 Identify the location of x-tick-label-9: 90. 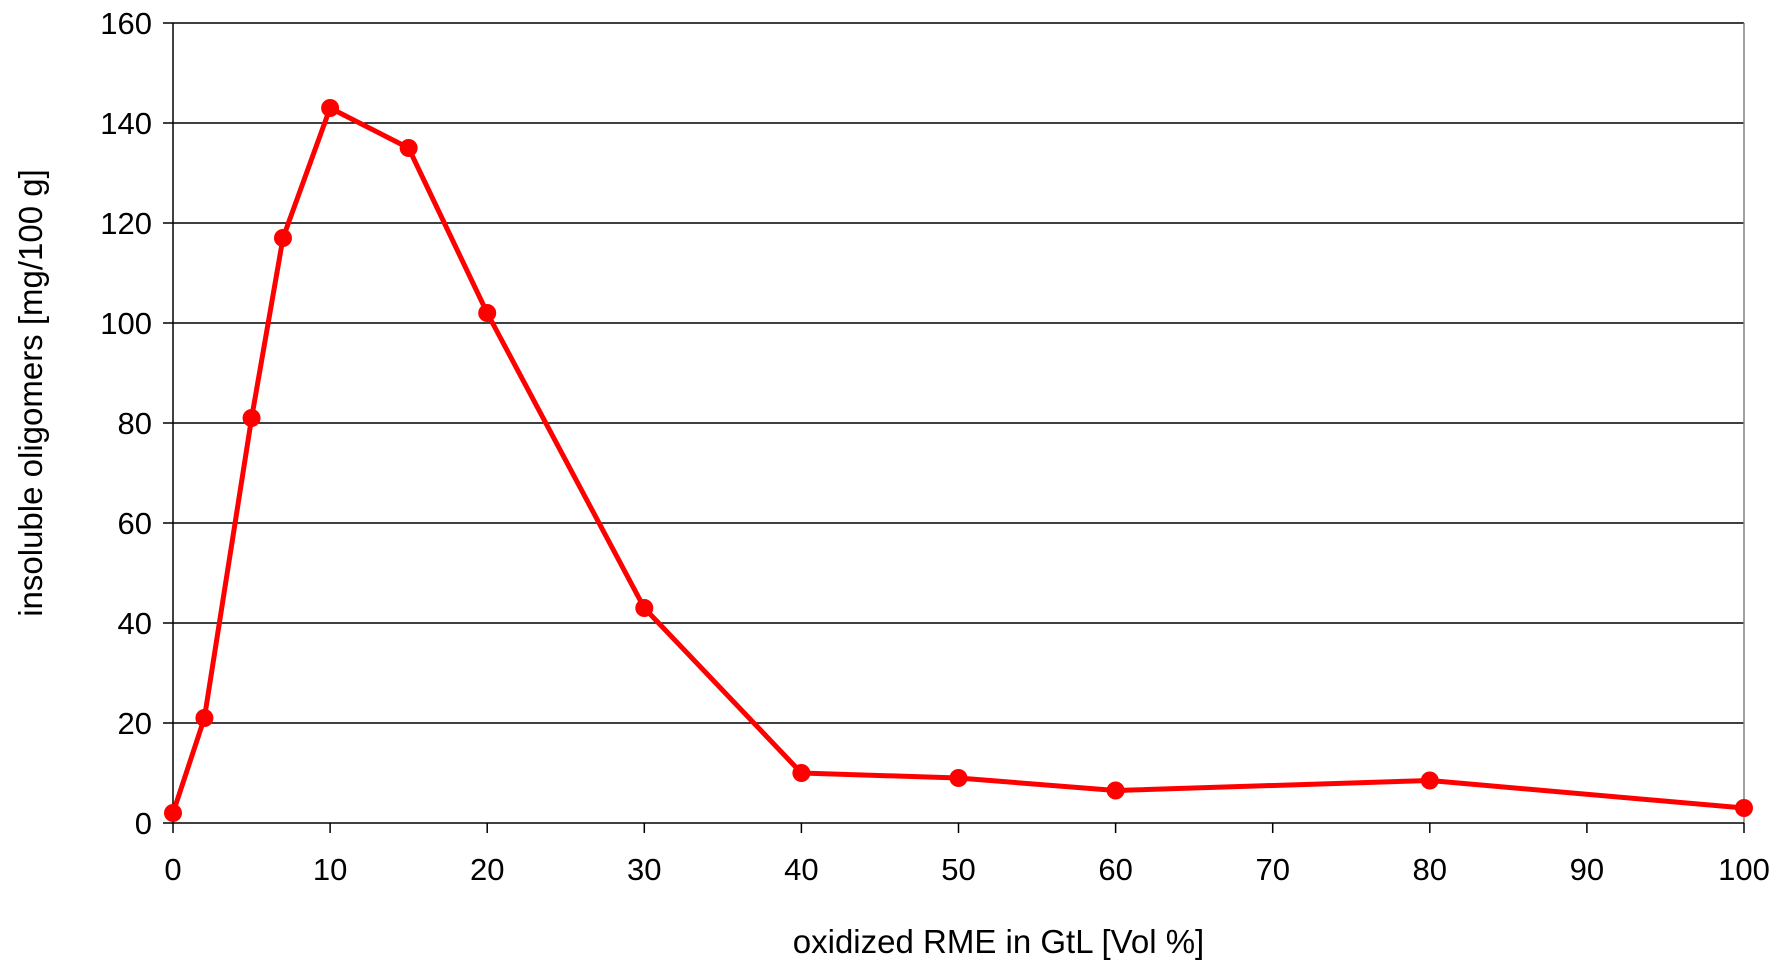
(1587, 869).